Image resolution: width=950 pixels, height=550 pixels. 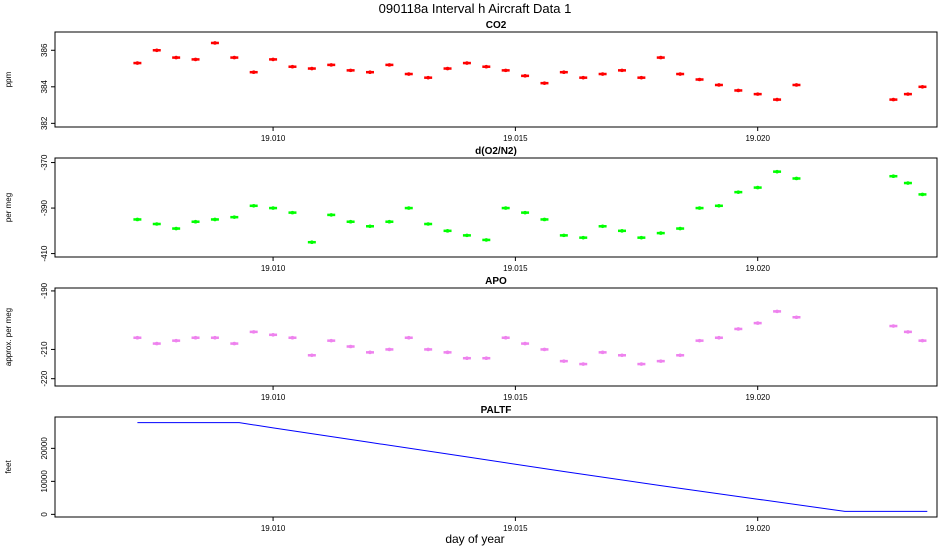 What do you see at coordinates (532, 467) in the screenshot?
I see `series-line` at bounding box center [532, 467].